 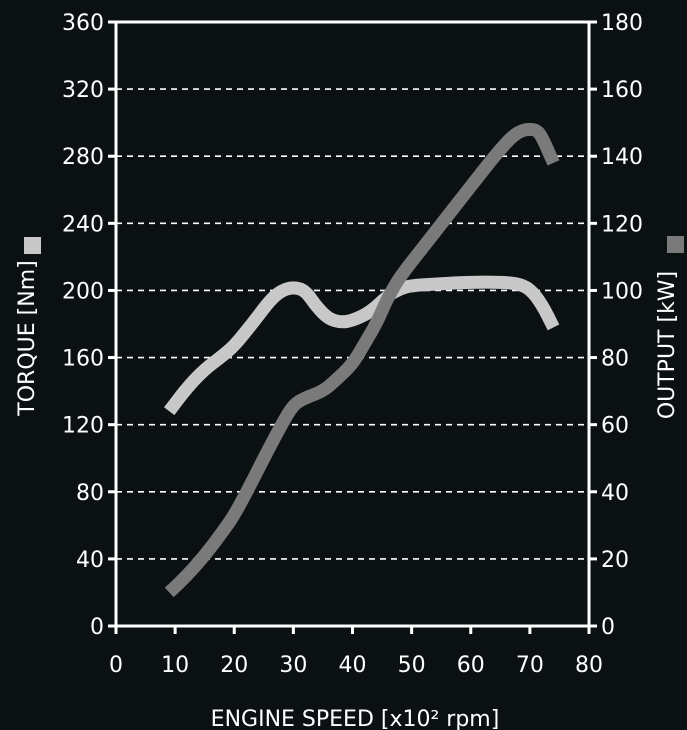 I want to click on left-y-tick-label: 0, so click(x=97, y=627).